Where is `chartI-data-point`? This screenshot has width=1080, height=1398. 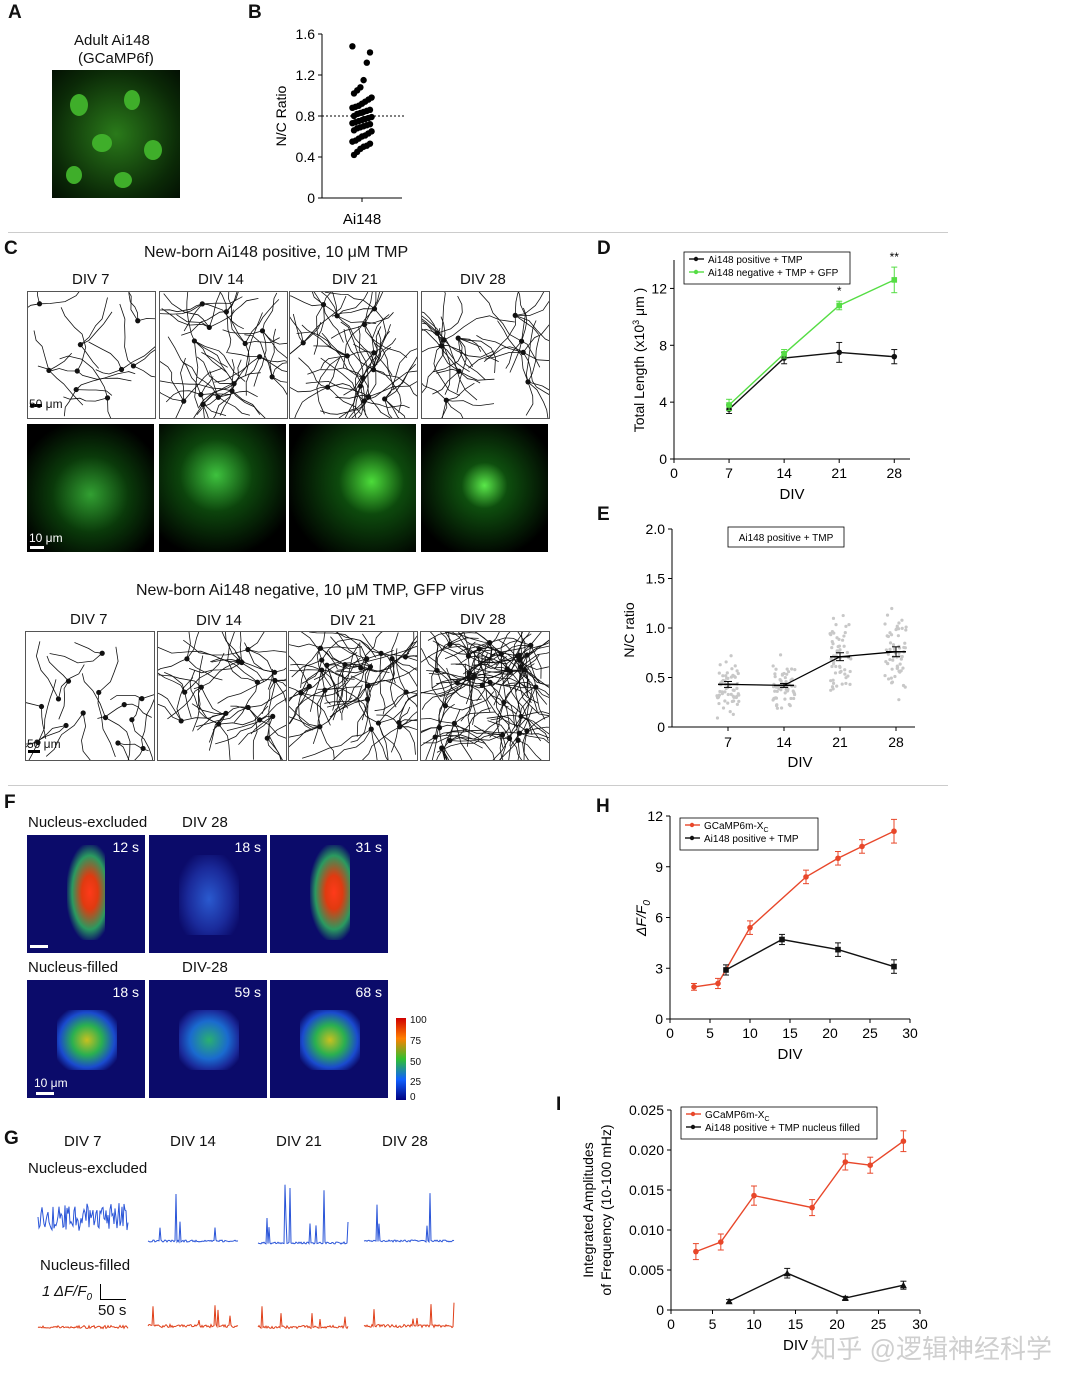 chartI-data-point is located at coordinates (721, 1242).